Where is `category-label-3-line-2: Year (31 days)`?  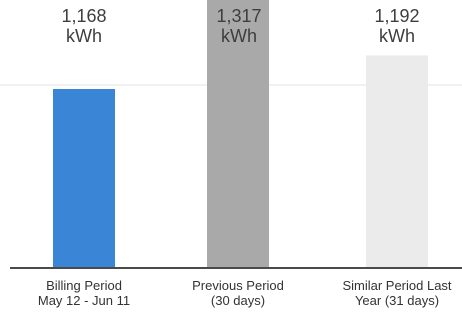 category-label-3-line-2: Year (31 days) is located at coordinates (397, 300).